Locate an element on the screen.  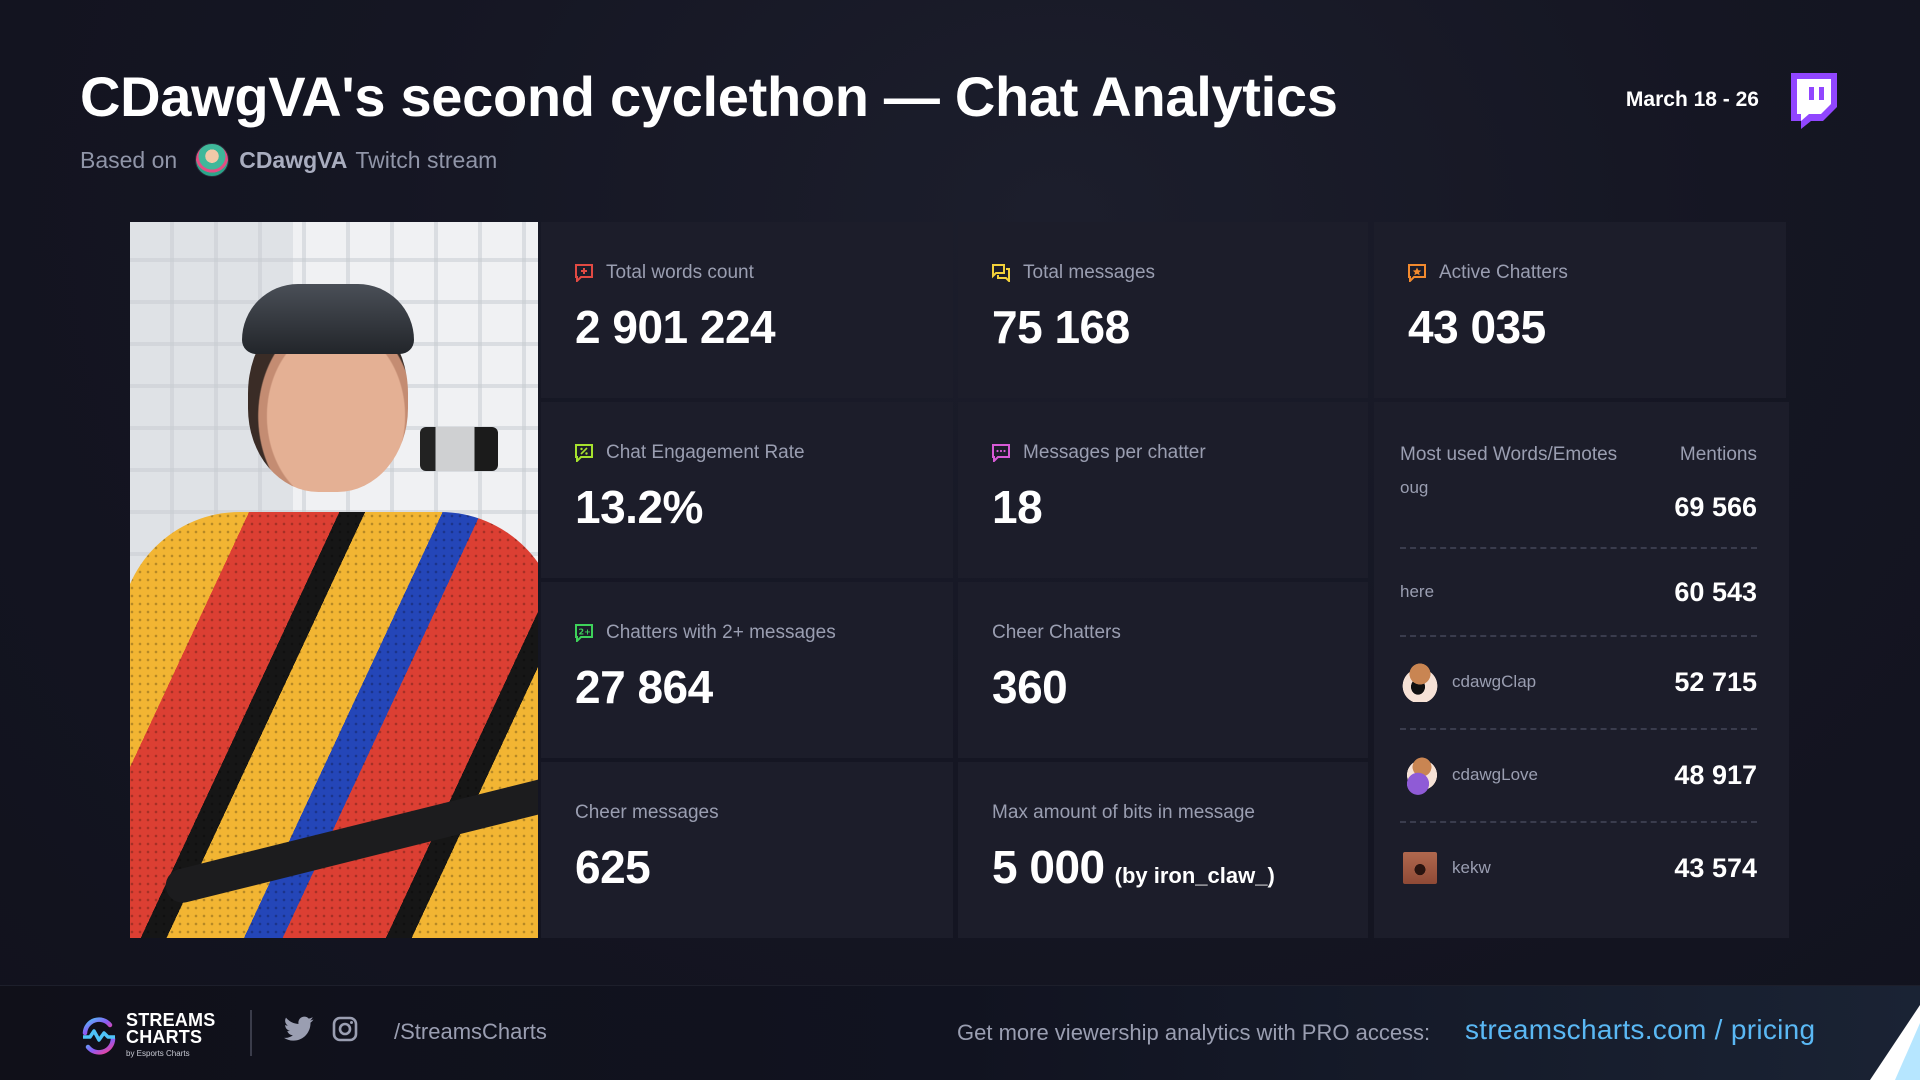
chat-double-icon is located at coordinates (1001, 273).